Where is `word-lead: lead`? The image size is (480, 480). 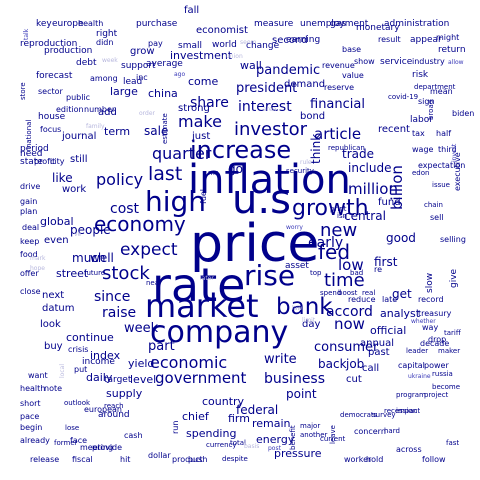 word-lead: lead is located at coordinates (133, 82).